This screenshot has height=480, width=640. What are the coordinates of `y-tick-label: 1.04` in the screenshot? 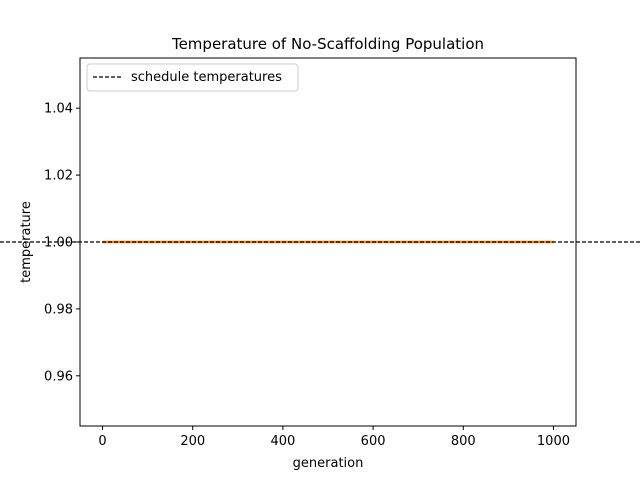 It's located at (58, 109).